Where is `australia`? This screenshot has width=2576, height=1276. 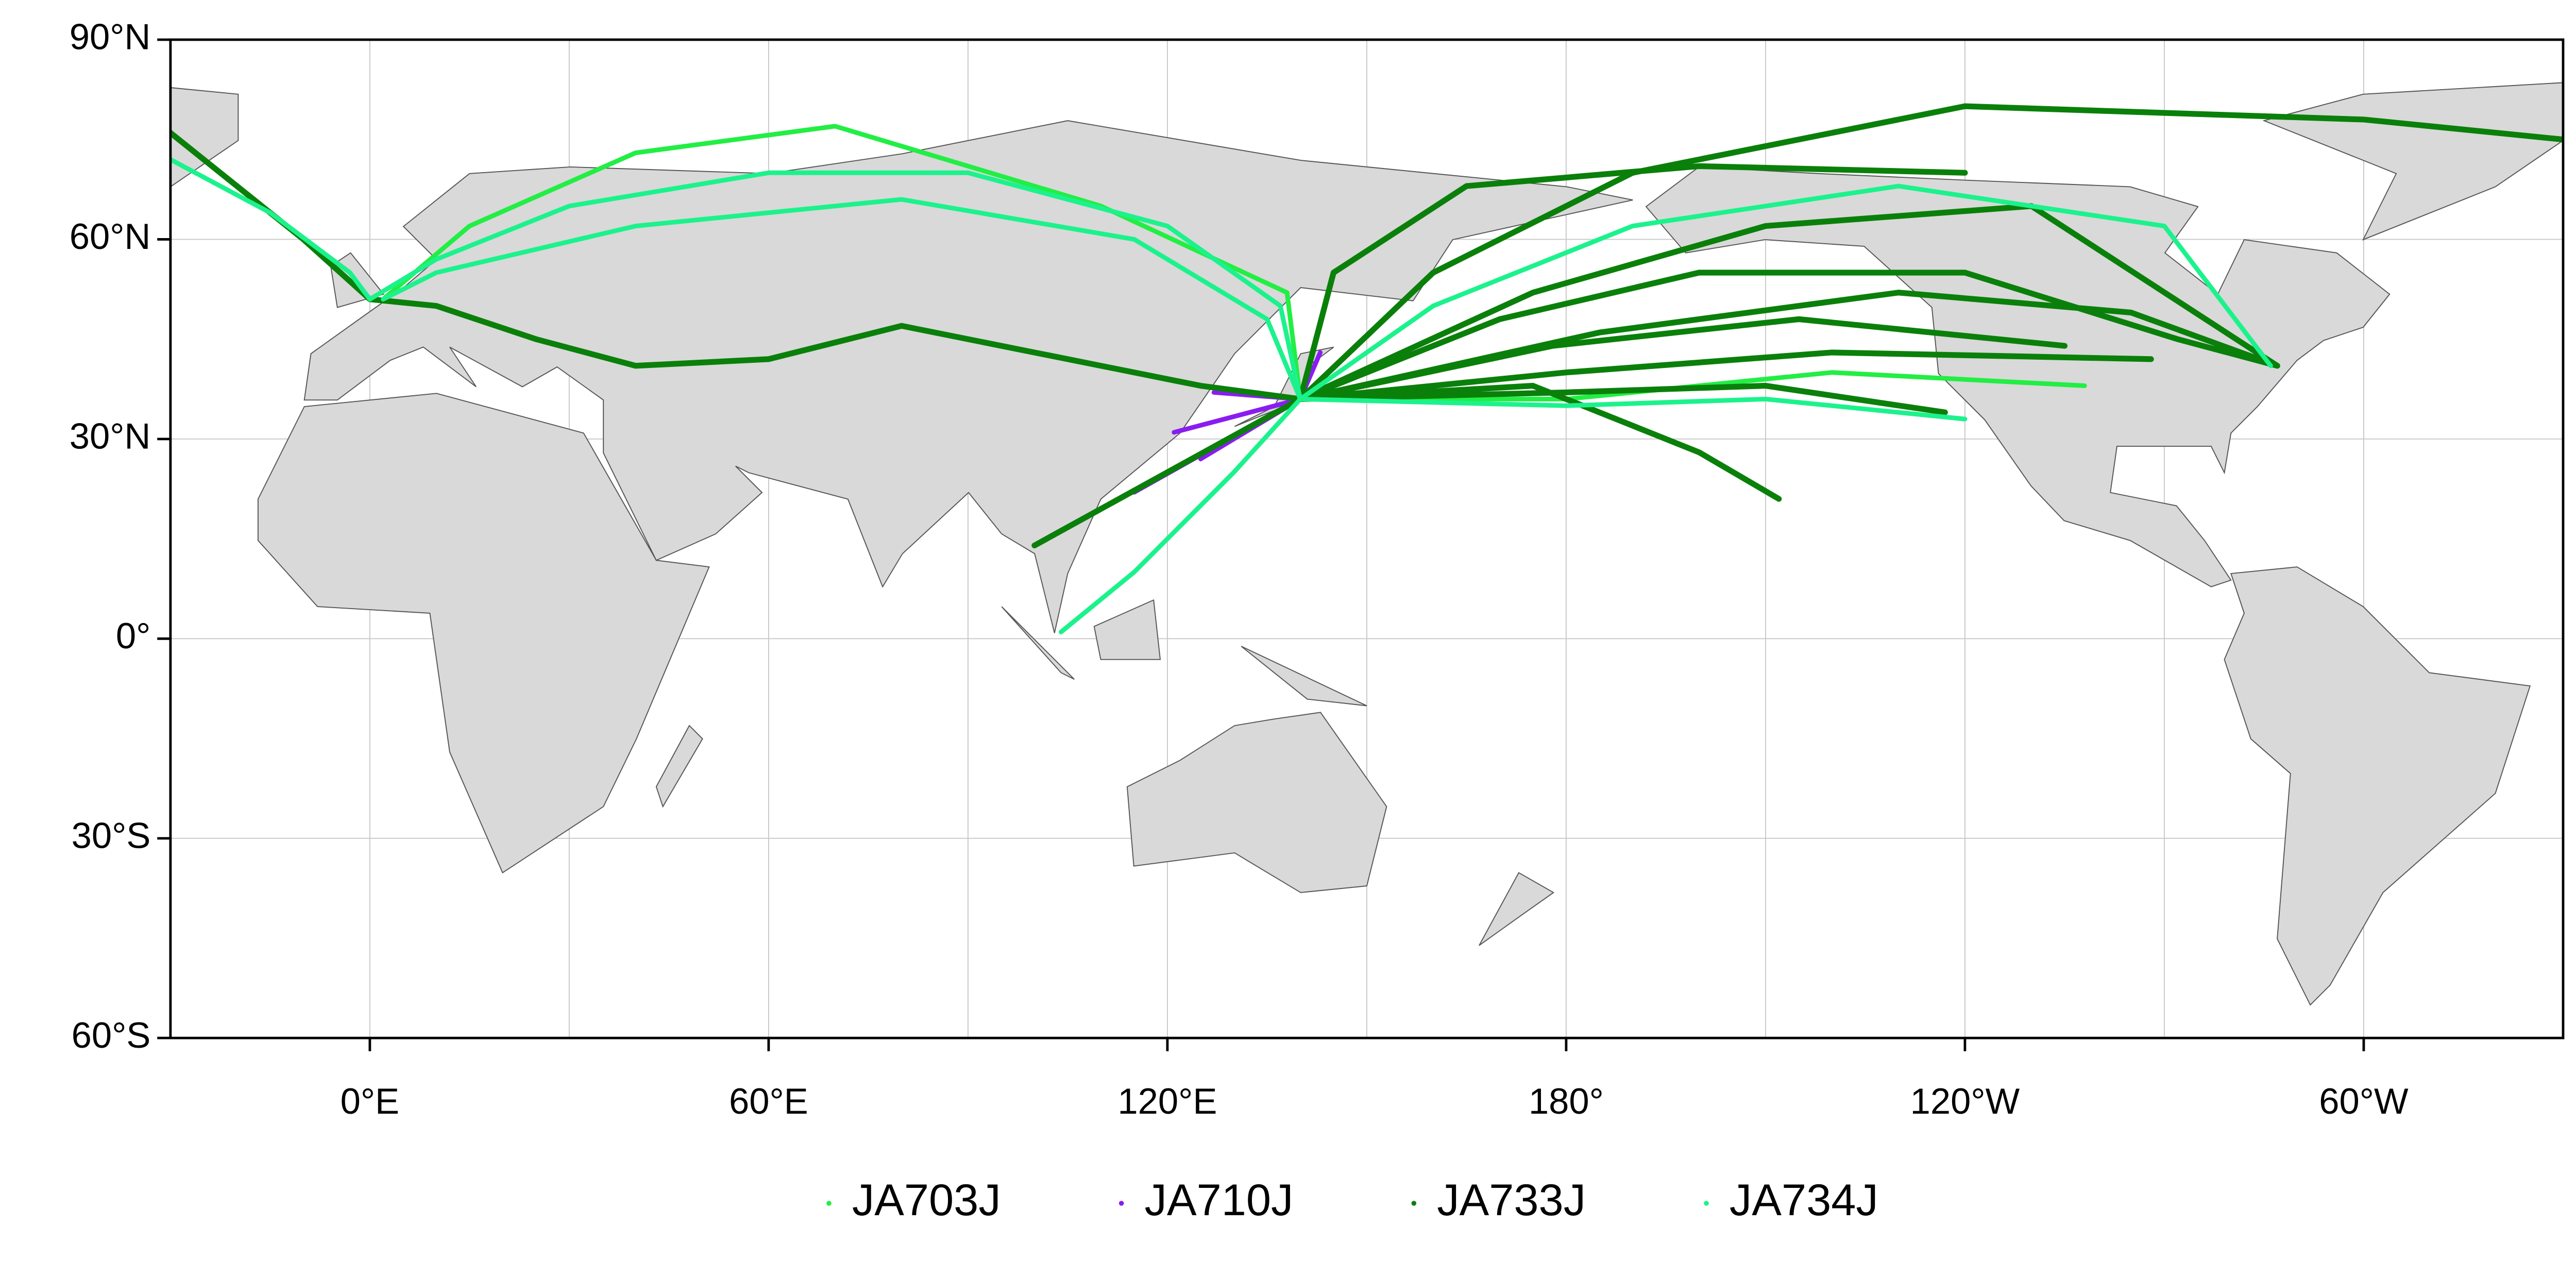 australia is located at coordinates (1256, 803).